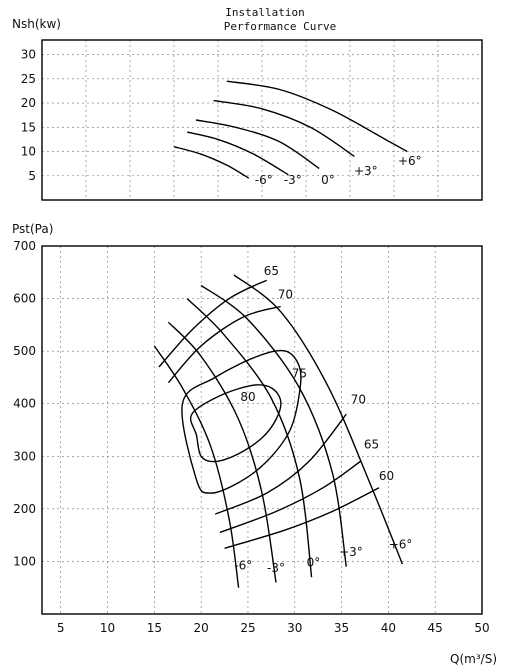 This screenshot has width=505, height=670. Describe the element at coordinates (341, 628) in the screenshot. I see `pressure-x-tick-label: 35` at that location.